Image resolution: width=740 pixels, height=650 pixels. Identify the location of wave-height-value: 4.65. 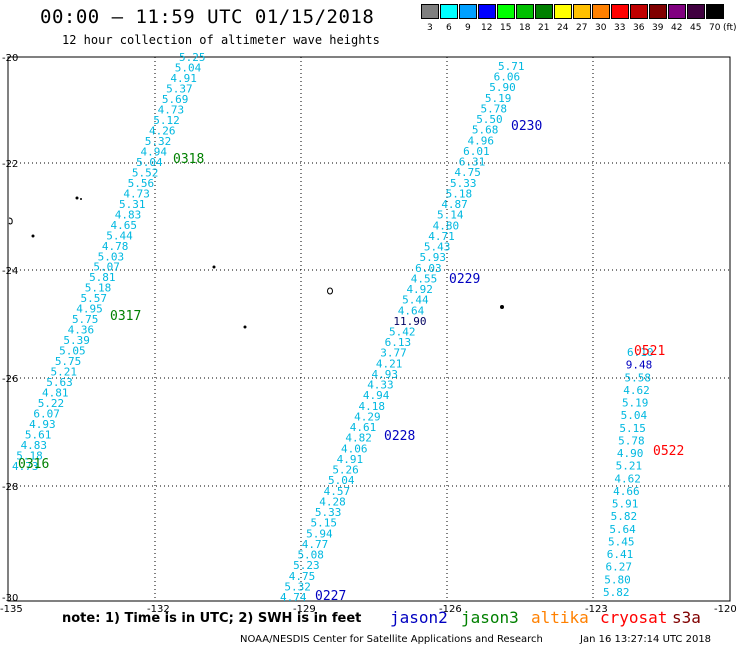
(123, 225).